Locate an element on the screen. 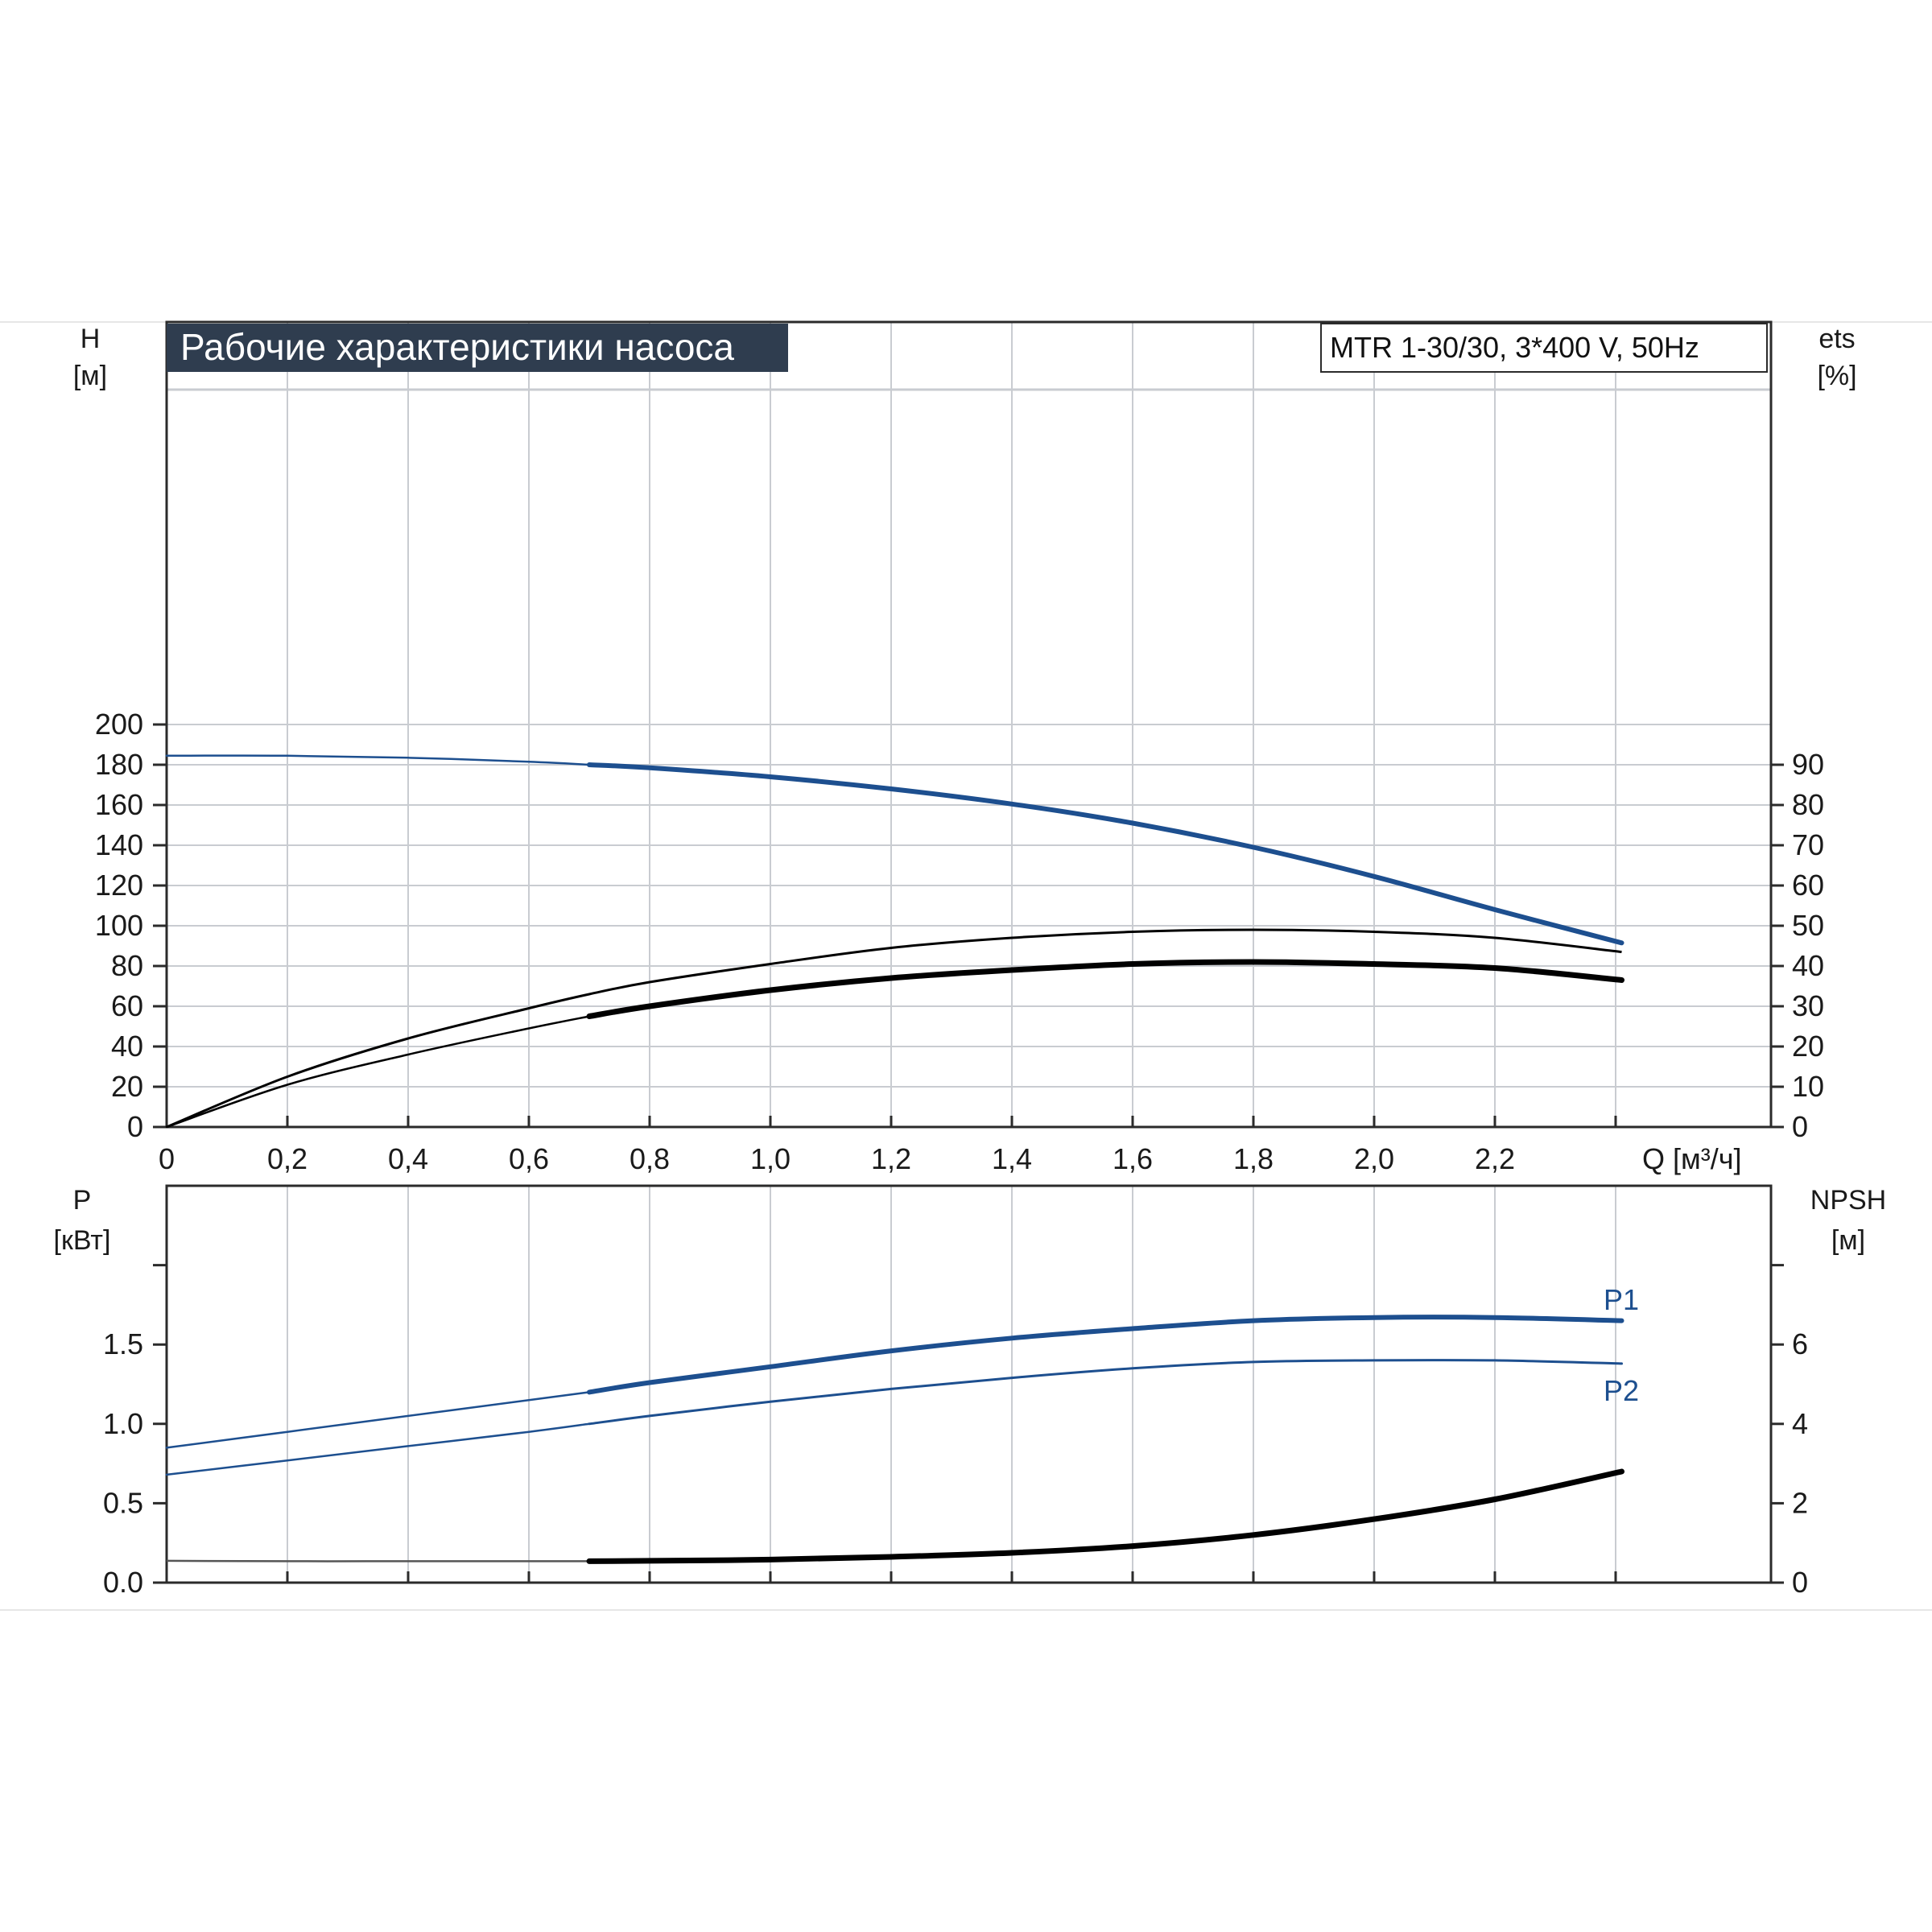 This screenshot has height=1932, width=1932. y2-tick-label-npsh: 4 is located at coordinates (1800, 1423).